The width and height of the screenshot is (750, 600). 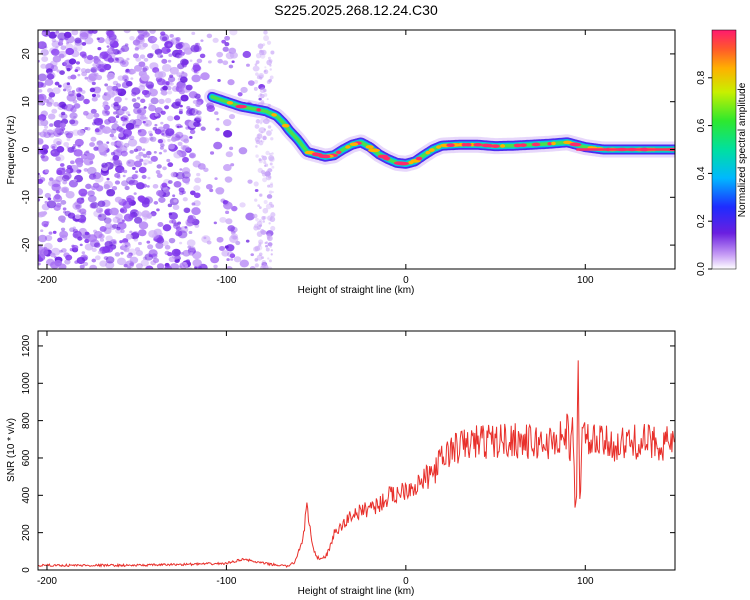 I want to click on y-tick-label: -10, so click(x=26, y=197).